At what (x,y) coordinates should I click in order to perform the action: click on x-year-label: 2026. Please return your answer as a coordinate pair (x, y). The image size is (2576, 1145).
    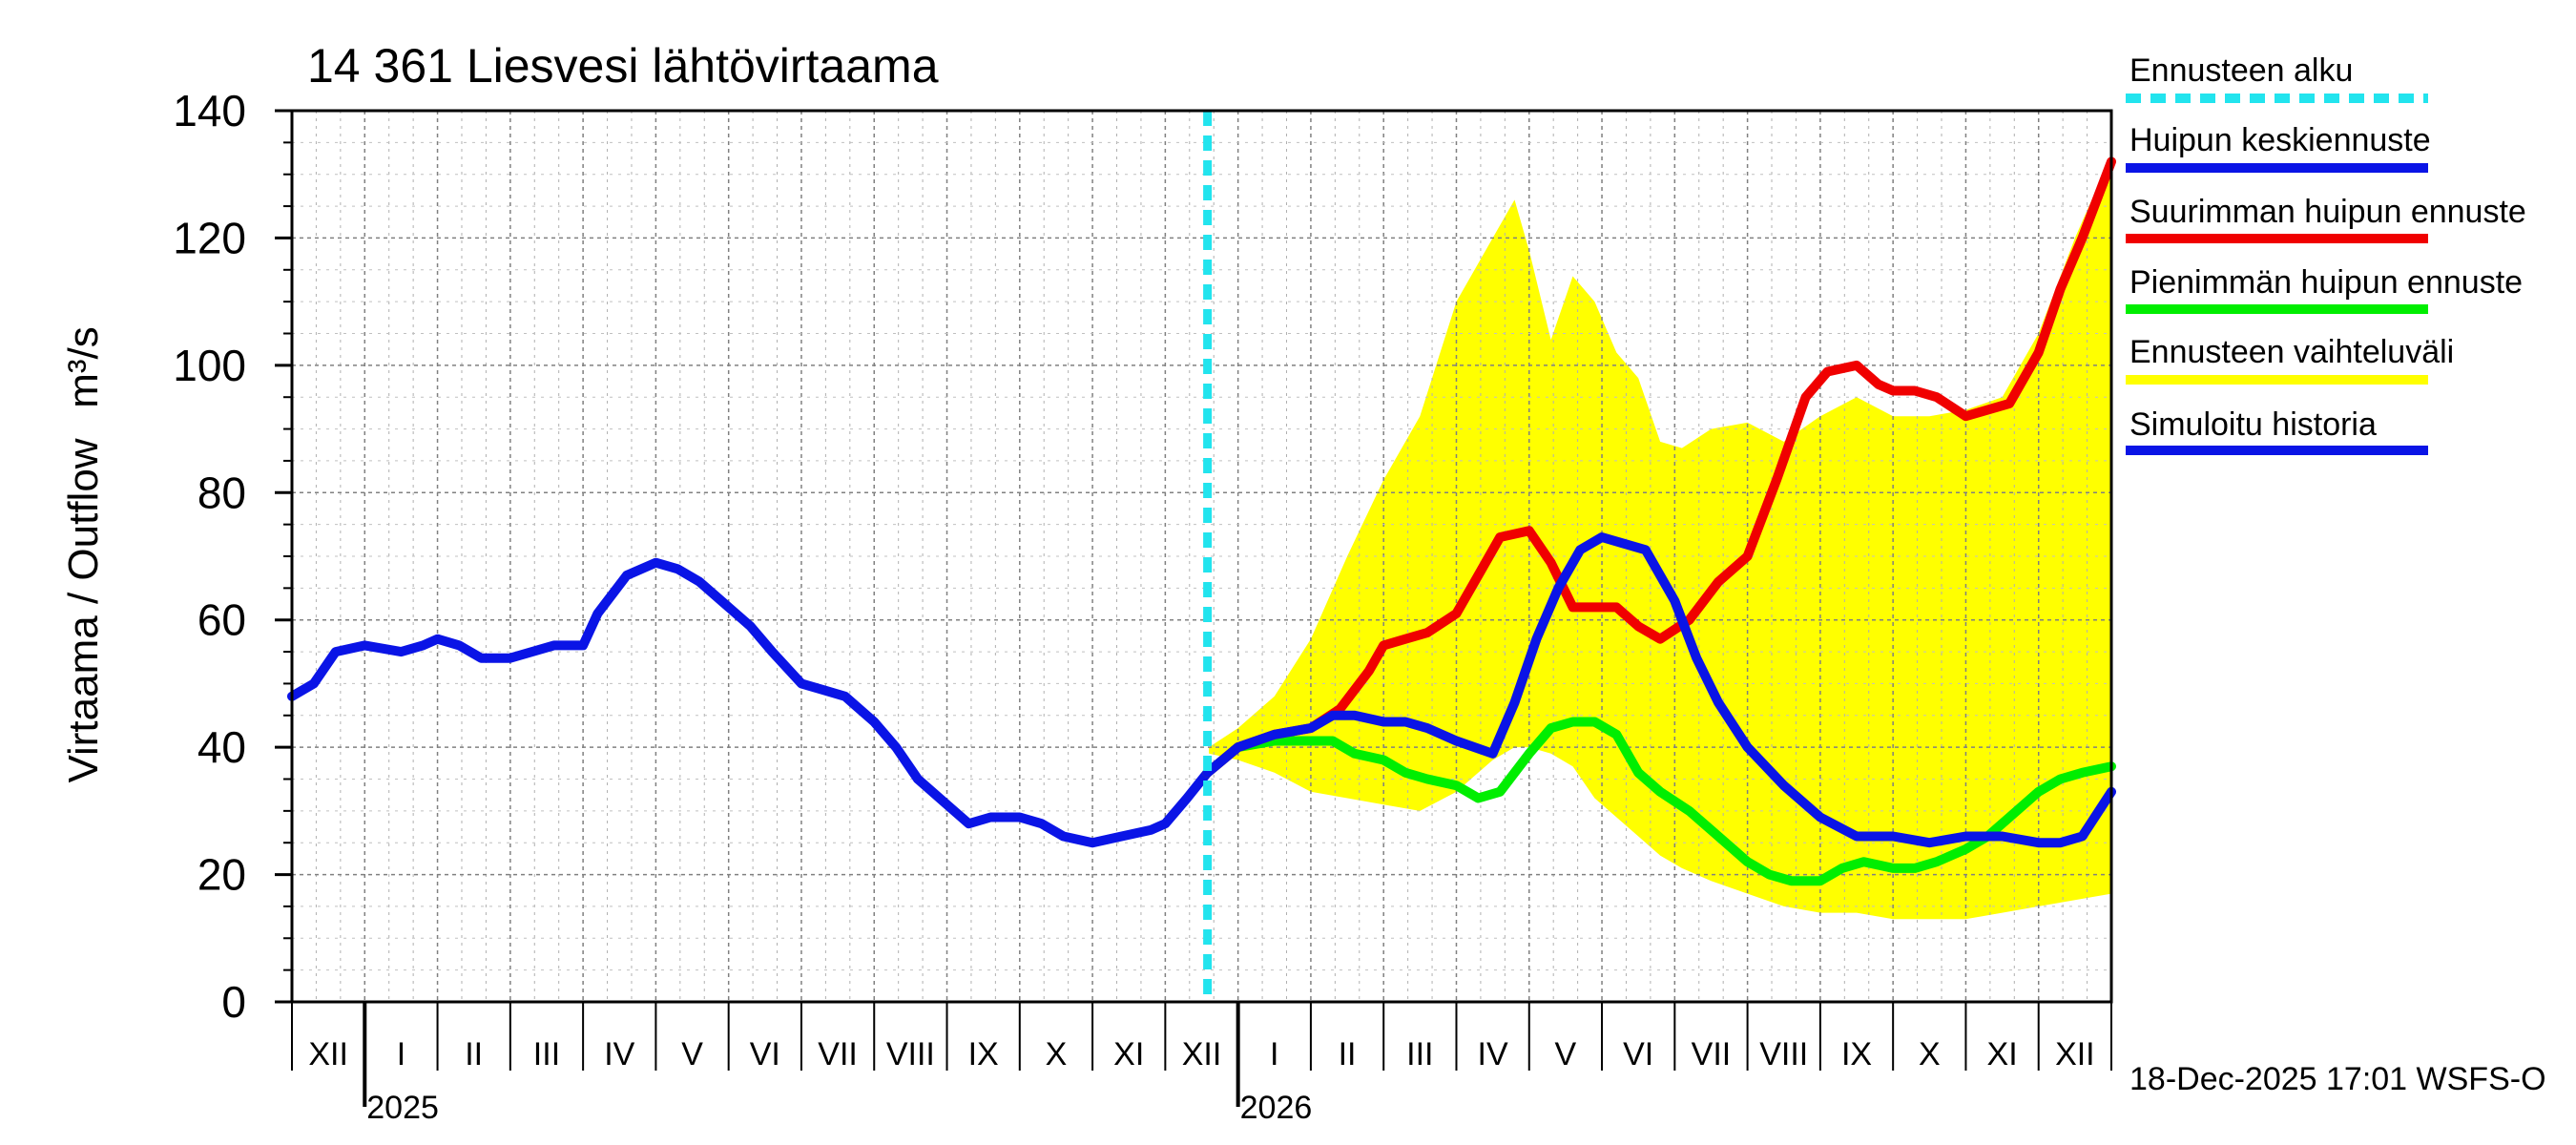
    Looking at the image, I should click on (1276, 1108).